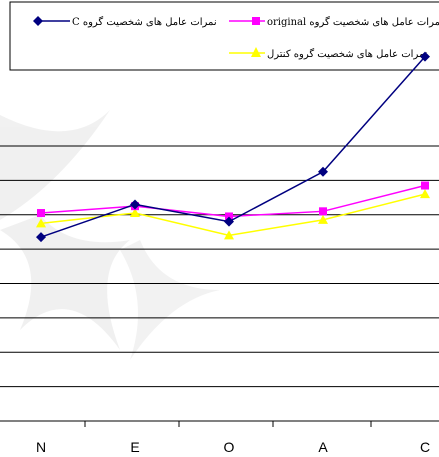 Image resolution: width=439 pixels, height=457 pixels. Describe the element at coordinates (353, 22) in the screenshot. I see `legend-label-1: نمرات عامل های شخصیت گروه original` at that location.